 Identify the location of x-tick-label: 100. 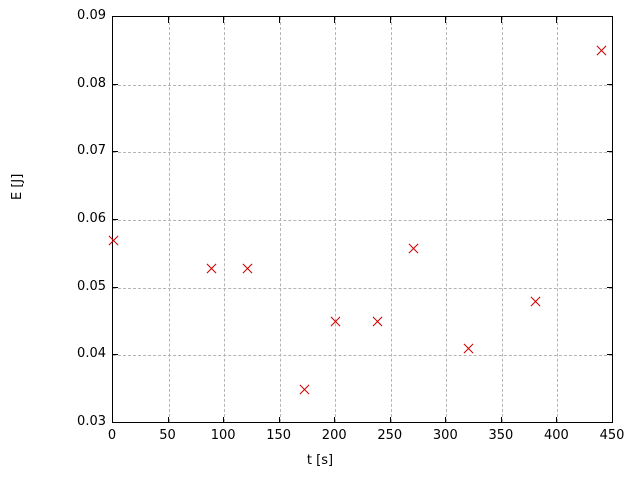
(223, 435).